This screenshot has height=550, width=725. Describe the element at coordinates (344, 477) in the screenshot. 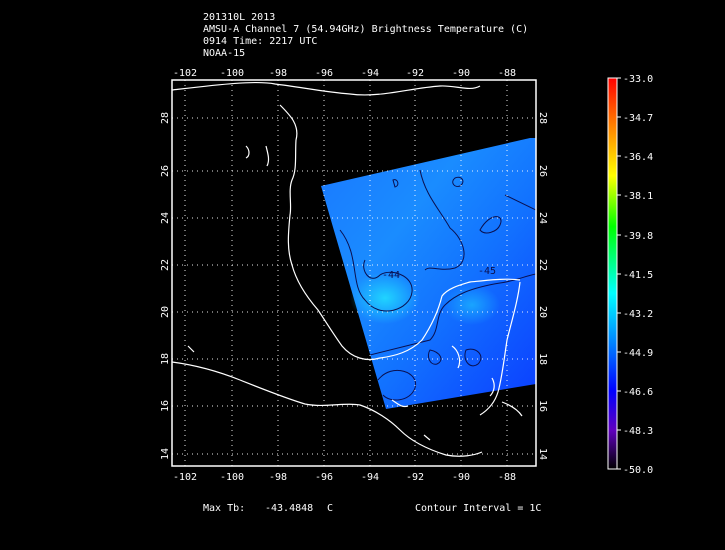

I see `lon-labels-bottom: -102 -100 -98 -96 -94 -92 -90 -88` at that location.